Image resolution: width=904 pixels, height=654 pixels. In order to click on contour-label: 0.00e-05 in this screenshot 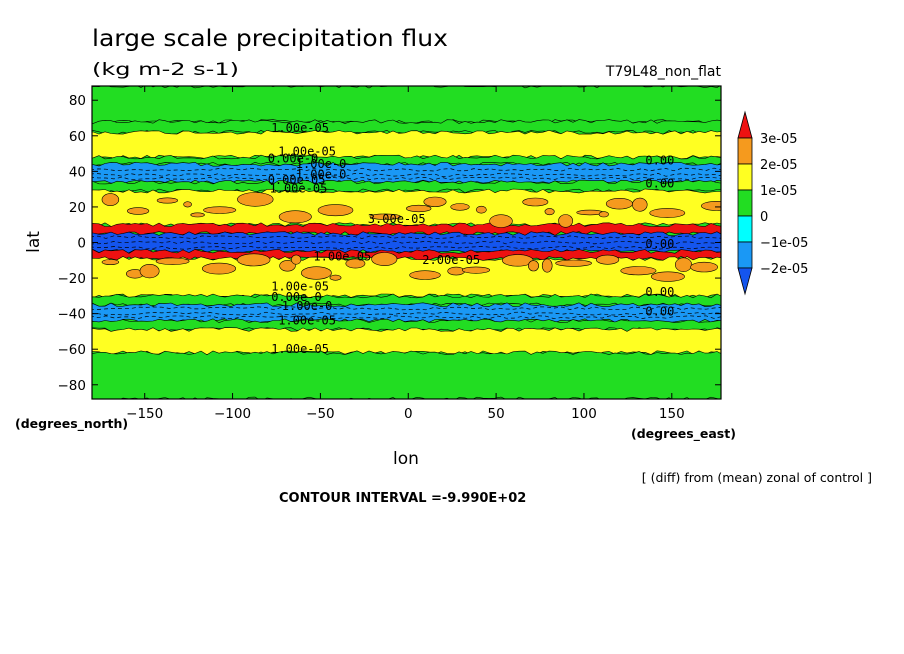, I will do `click(297, 180)`.